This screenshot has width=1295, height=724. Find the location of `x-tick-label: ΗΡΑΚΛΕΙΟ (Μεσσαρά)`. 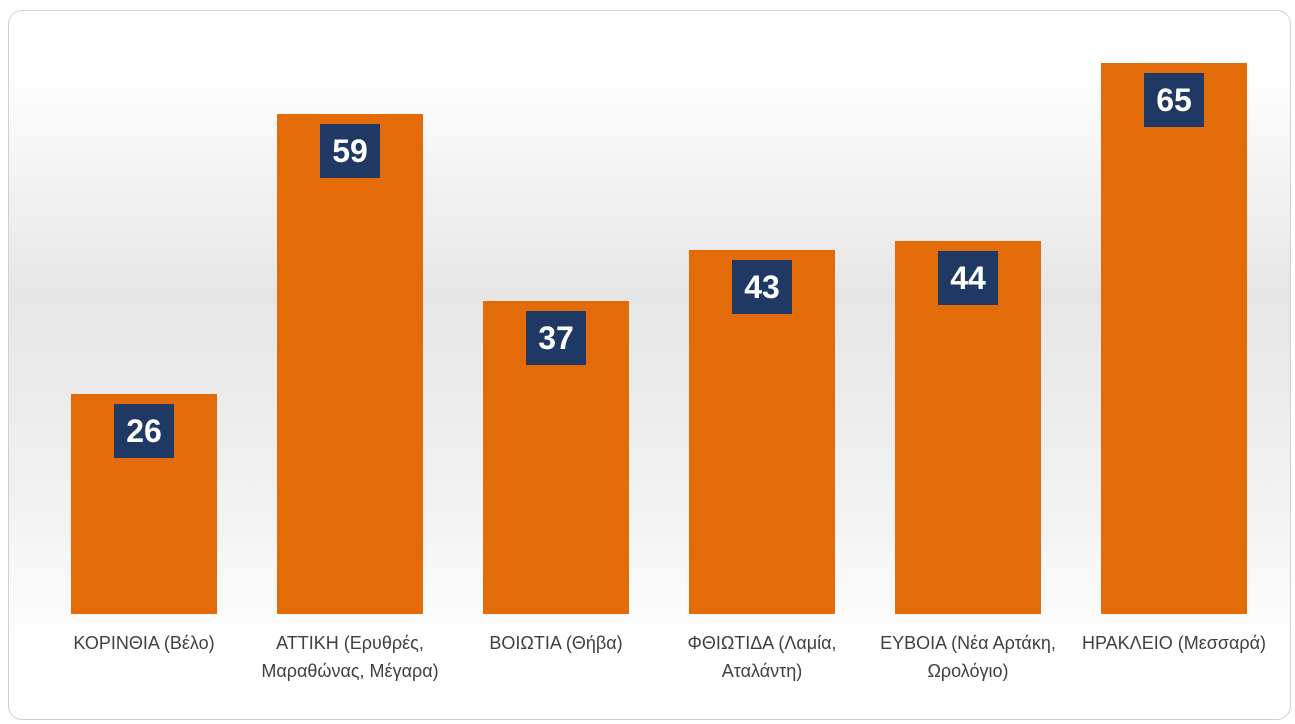

x-tick-label: ΗΡΑΚΛΕΙΟ (Μεσσαρά) is located at coordinates (1174, 643).